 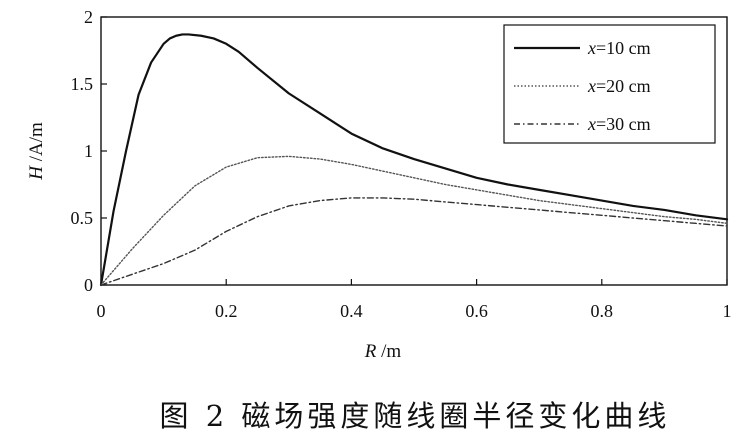 What do you see at coordinates (623, 86) in the screenshot?
I see `legend-label-rest: =20 cm` at bounding box center [623, 86].